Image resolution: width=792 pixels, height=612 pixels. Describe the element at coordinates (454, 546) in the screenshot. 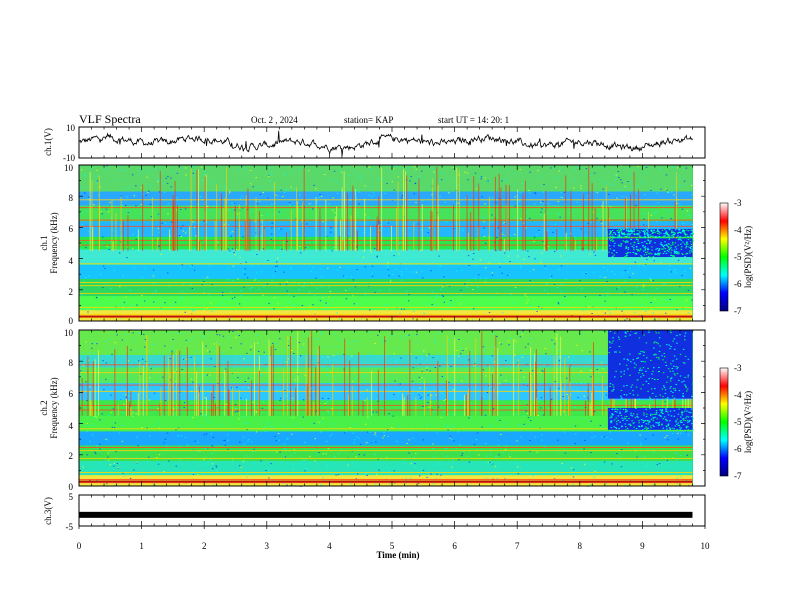

I see `xtick-6: 6` at that location.